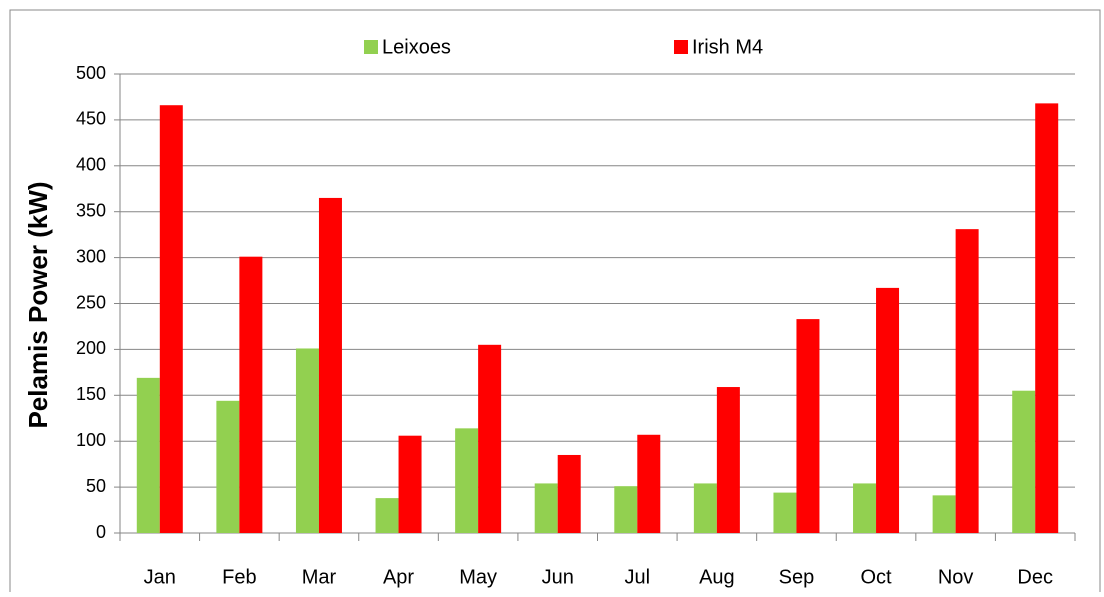  I want to click on legend-label: Leixoes, so click(416, 47).